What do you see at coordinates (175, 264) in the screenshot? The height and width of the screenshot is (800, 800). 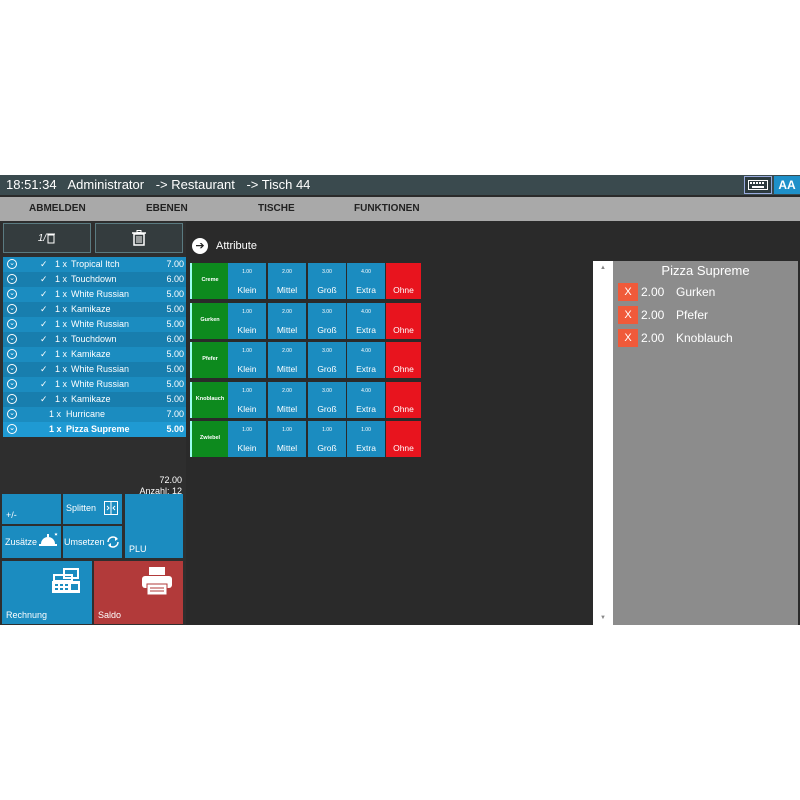 I see `order-price: 7.00` at bounding box center [175, 264].